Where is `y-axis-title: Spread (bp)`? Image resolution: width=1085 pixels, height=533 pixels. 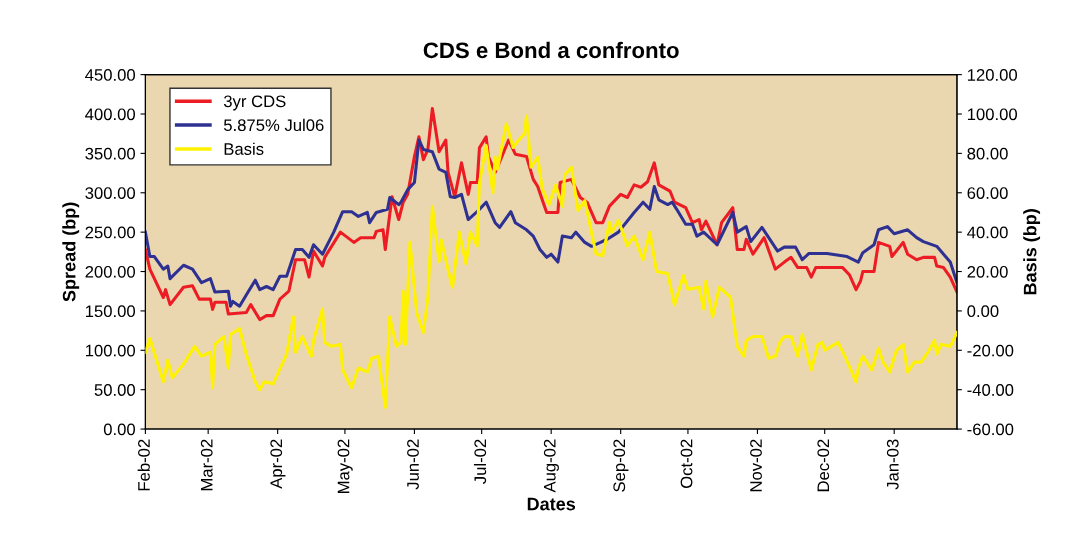 y-axis-title: Spread (bp) is located at coordinates (71, 252).